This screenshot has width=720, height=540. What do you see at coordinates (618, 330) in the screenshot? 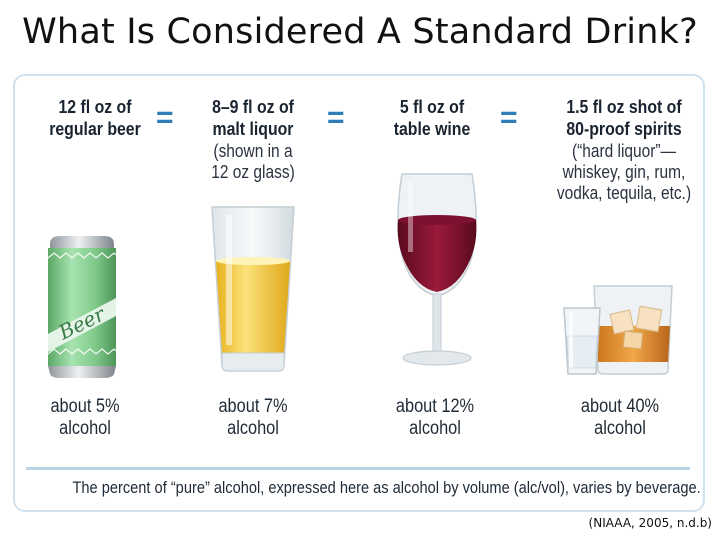
I see `spirits-glasses-illustration` at bounding box center [618, 330].